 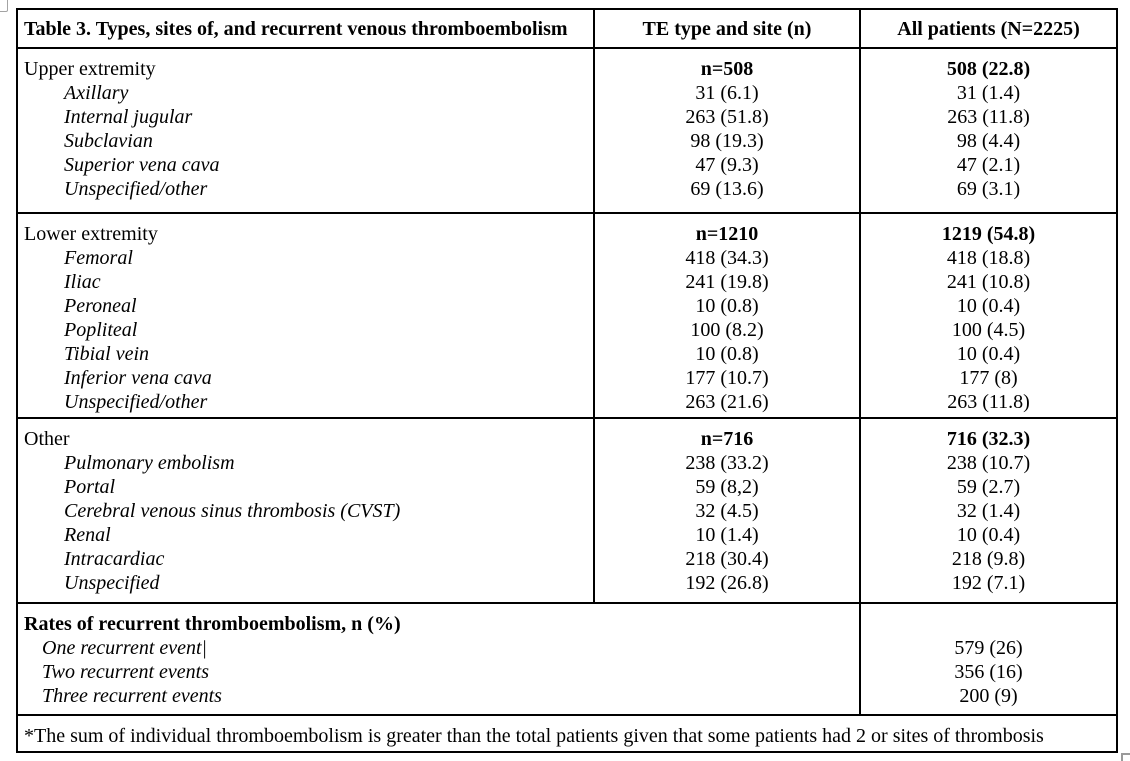 I want to click on site-label: Renal, so click(x=87, y=535).